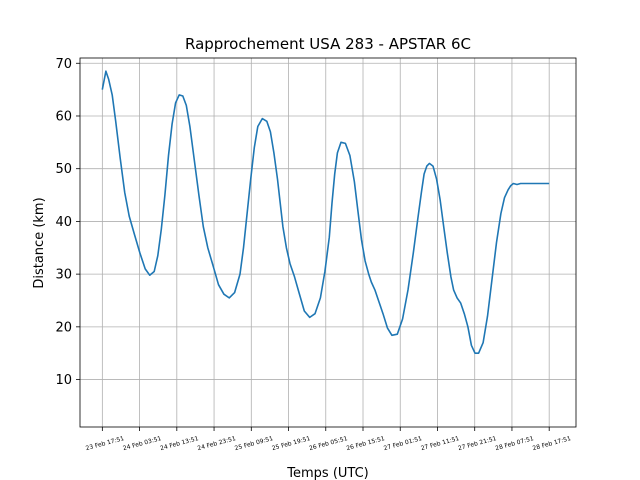  What do you see at coordinates (63, 116) in the screenshot?
I see `y-tick-label: 60` at bounding box center [63, 116].